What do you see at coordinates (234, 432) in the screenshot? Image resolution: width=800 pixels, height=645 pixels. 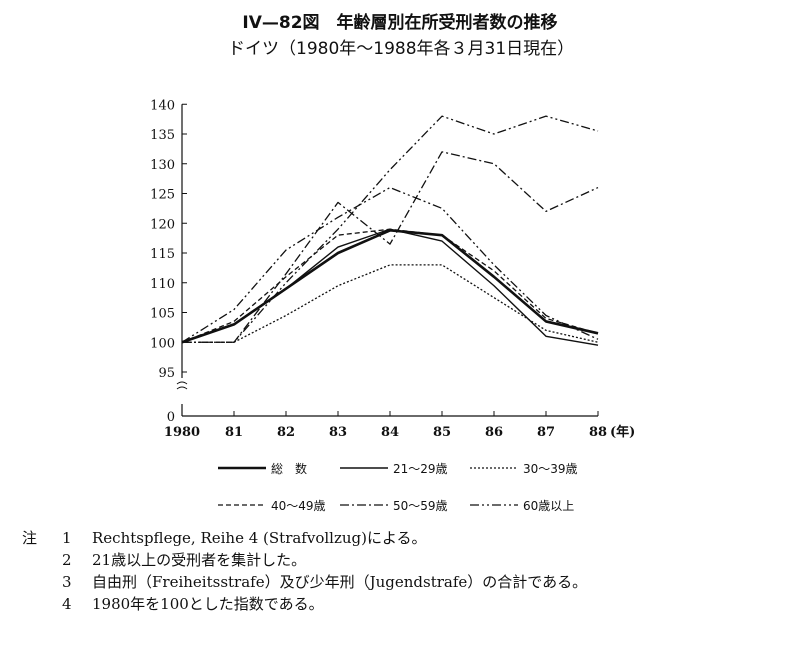 I see `x-tick-label: 81` at bounding box center [234, 432].